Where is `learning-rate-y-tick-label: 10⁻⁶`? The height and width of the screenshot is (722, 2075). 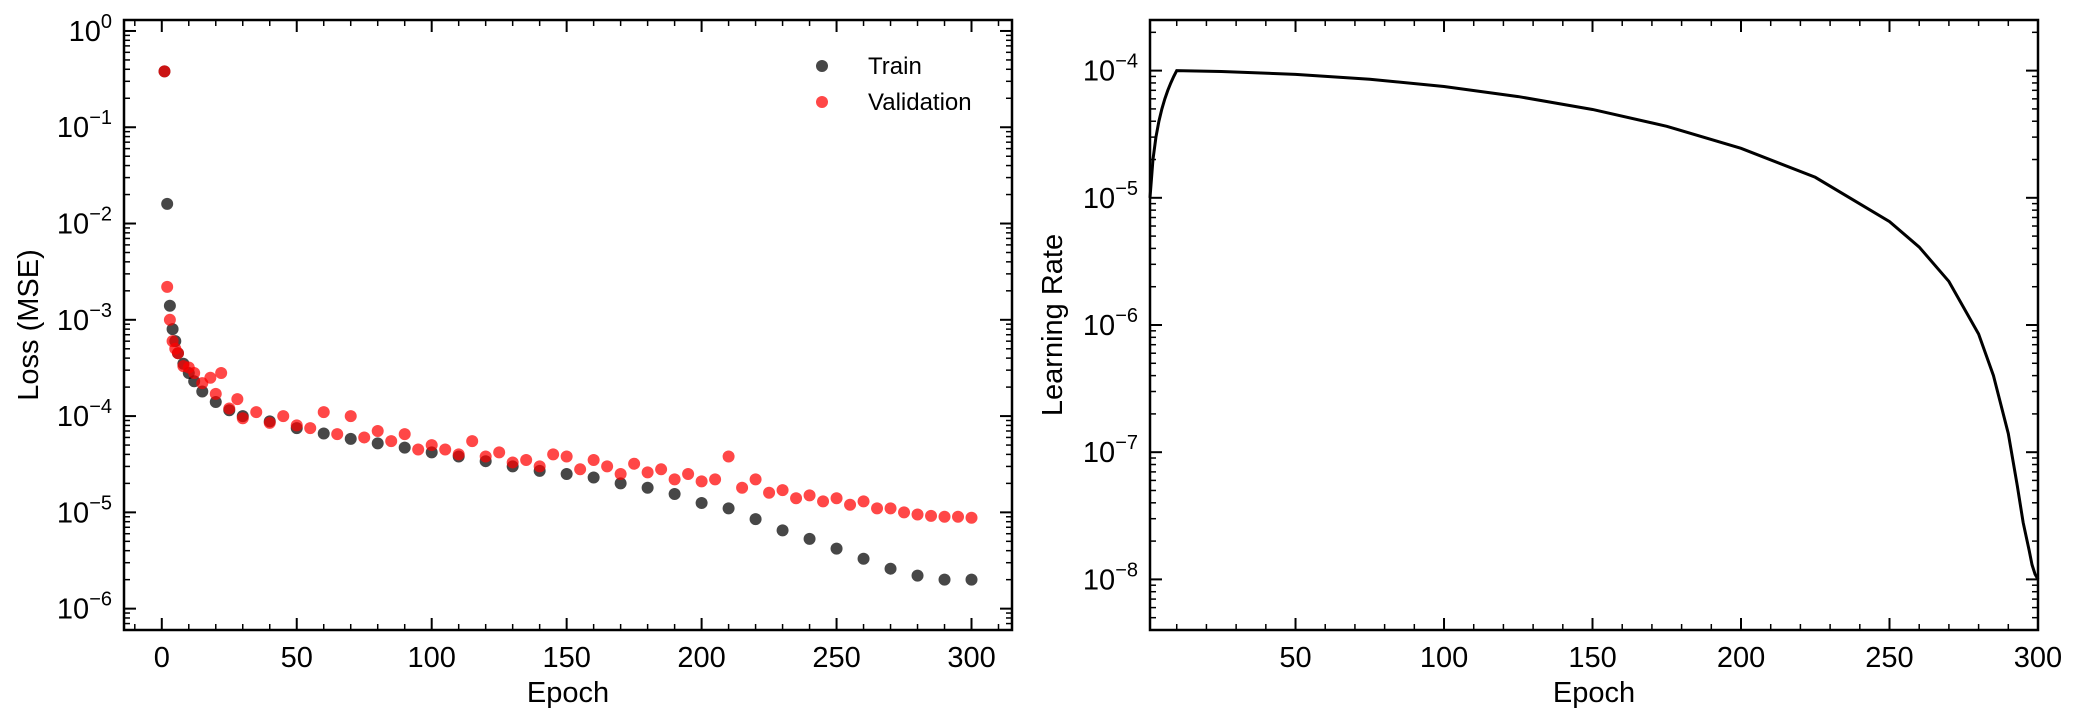
learning-rate-y-tick-label: 10⁻⁶ is located at coordinates (1110, 323).